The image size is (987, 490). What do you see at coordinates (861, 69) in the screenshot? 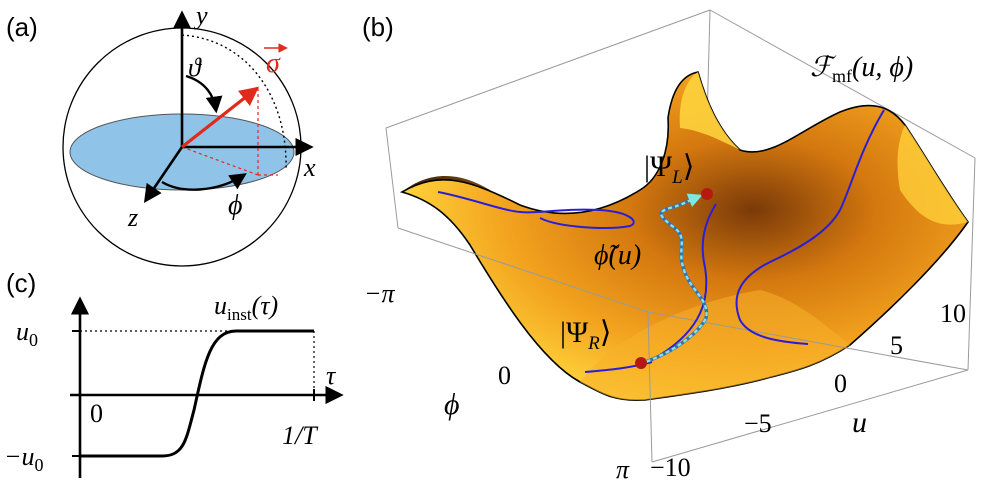
I see `surface-title: ℱmf(u, ϕ)` at bounding box center [861, 69].